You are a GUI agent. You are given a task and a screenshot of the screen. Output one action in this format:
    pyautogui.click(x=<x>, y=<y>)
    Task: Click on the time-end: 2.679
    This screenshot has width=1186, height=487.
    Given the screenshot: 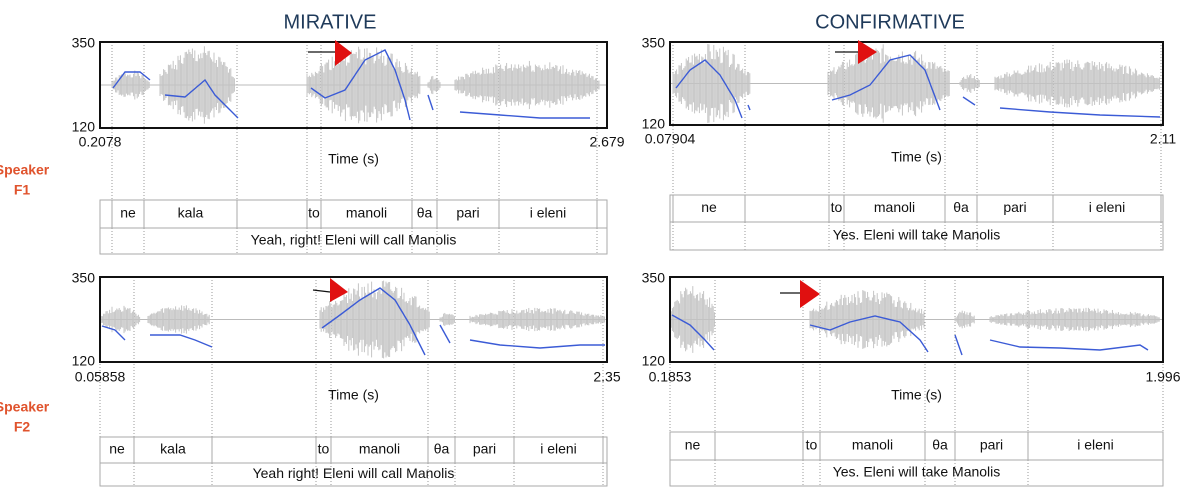 What is the action you would take?
    pyautogui.click(x=606, y=142)
    